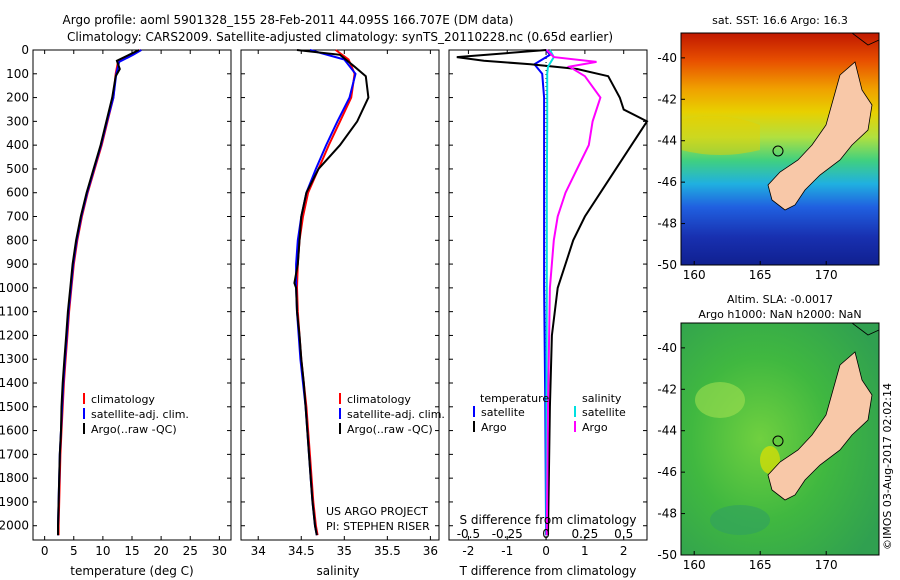 The height and width of the screenshot is (580, 900). What do you see at coordinates (585, 534) in the screenshot?
I see `x2-tick-label: 0.25` at bounding box center [585, 534].